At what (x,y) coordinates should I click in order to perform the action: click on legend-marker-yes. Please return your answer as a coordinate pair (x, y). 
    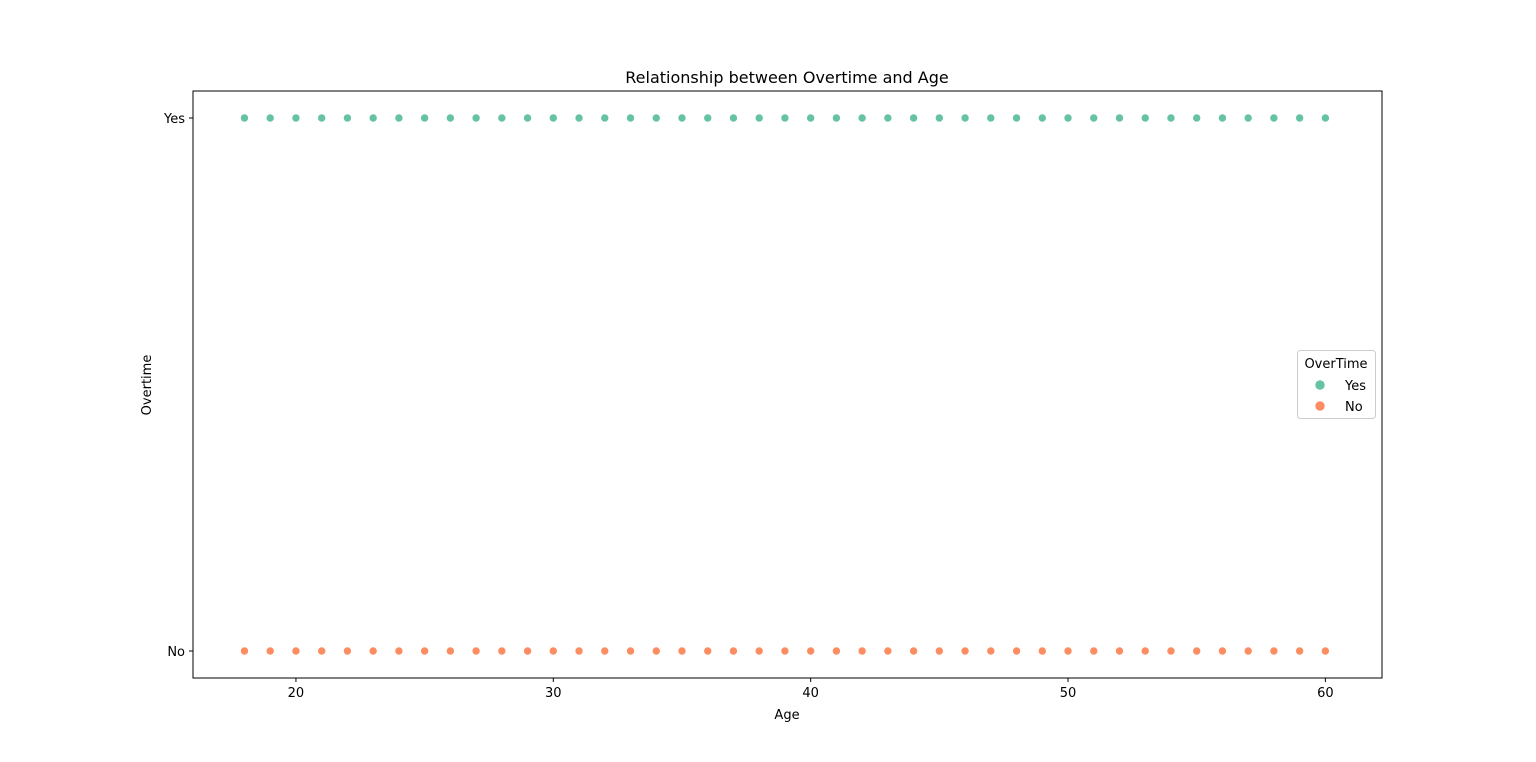
    Looking at the image, I should click on (1320, 385).